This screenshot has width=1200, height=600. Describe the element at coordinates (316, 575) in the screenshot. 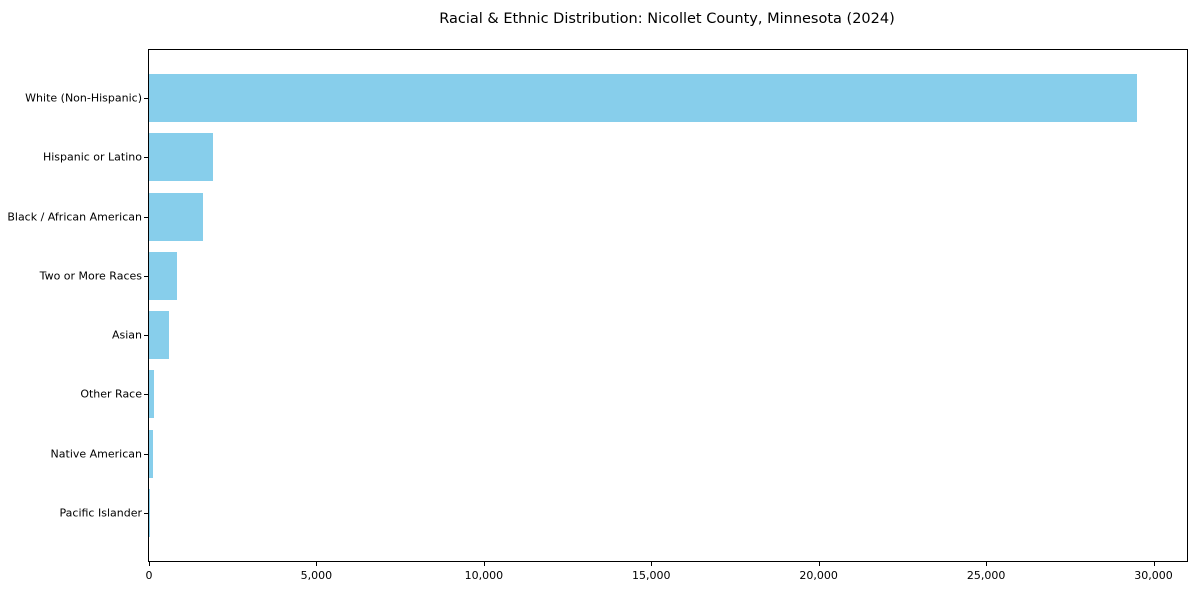

I see `x-tick-label: 5,000` at that location.